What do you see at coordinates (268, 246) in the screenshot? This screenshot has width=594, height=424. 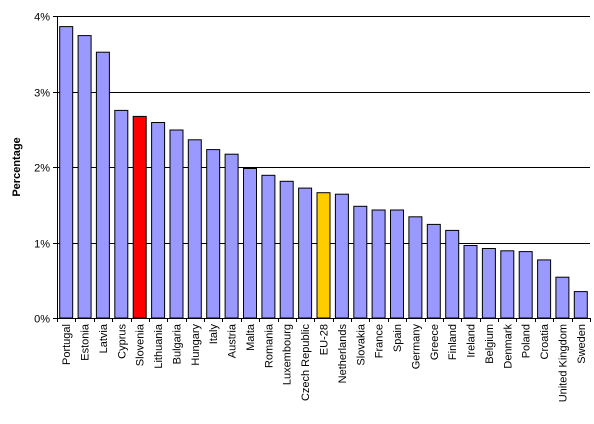 I see `bar-romania` at bounding box center [268, 246].